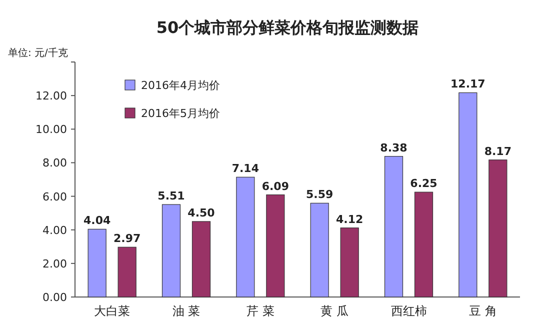 The image size is (535, 331). What do you see at coordinates (275, 186) in the screenshot?
I see `data-label: 6.09` at bounding box center [275, 186].